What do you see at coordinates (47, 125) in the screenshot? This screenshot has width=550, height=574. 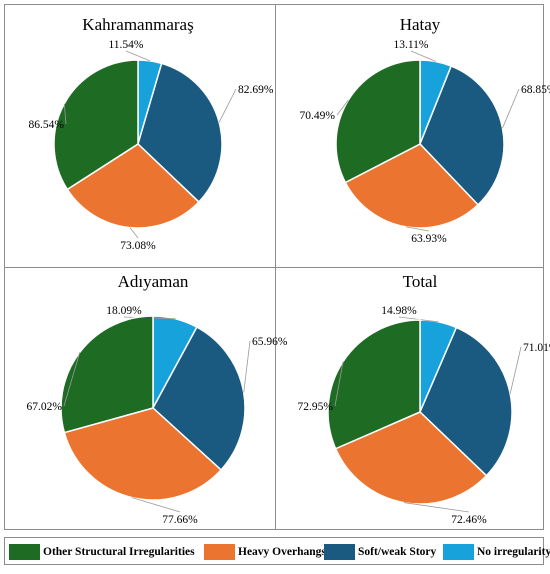 I see `data-label-other-structural: 86.54%` at bounding box center [47, 125].